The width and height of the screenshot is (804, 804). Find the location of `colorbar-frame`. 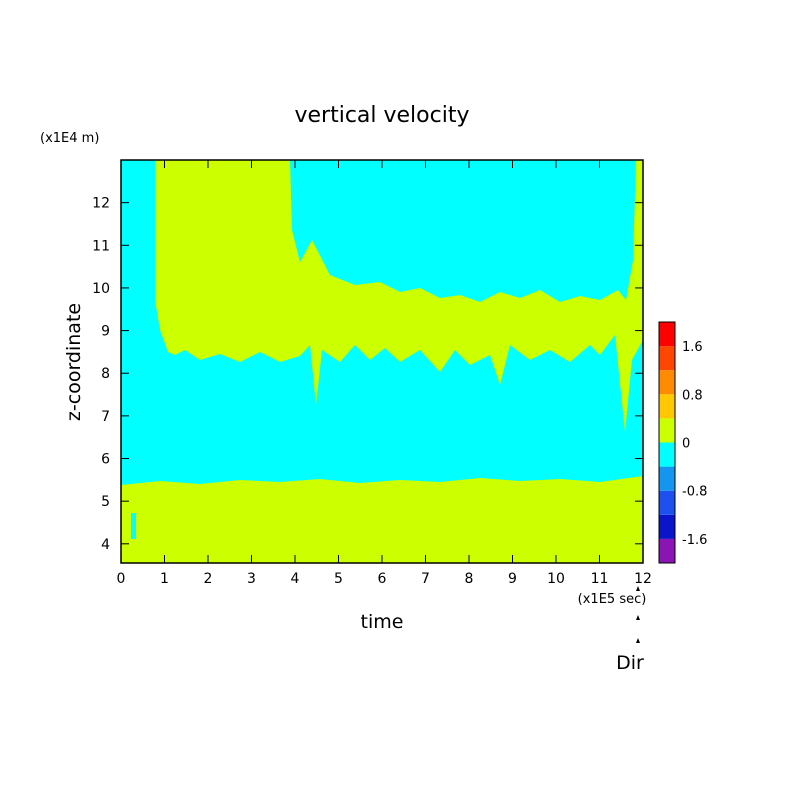

colorbar-frame is located at coordinates (667, 442).